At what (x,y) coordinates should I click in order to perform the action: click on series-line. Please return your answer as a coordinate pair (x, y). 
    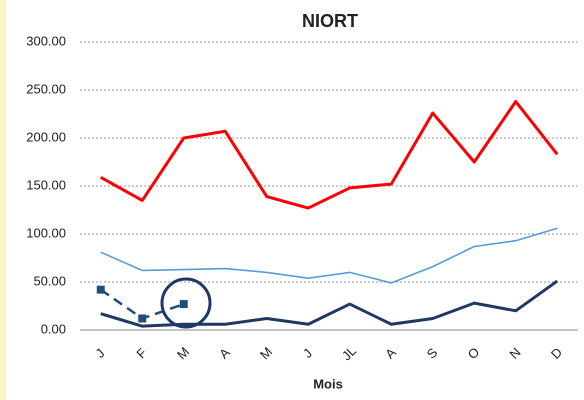
    Looking at the image, I should click on (329, 255).